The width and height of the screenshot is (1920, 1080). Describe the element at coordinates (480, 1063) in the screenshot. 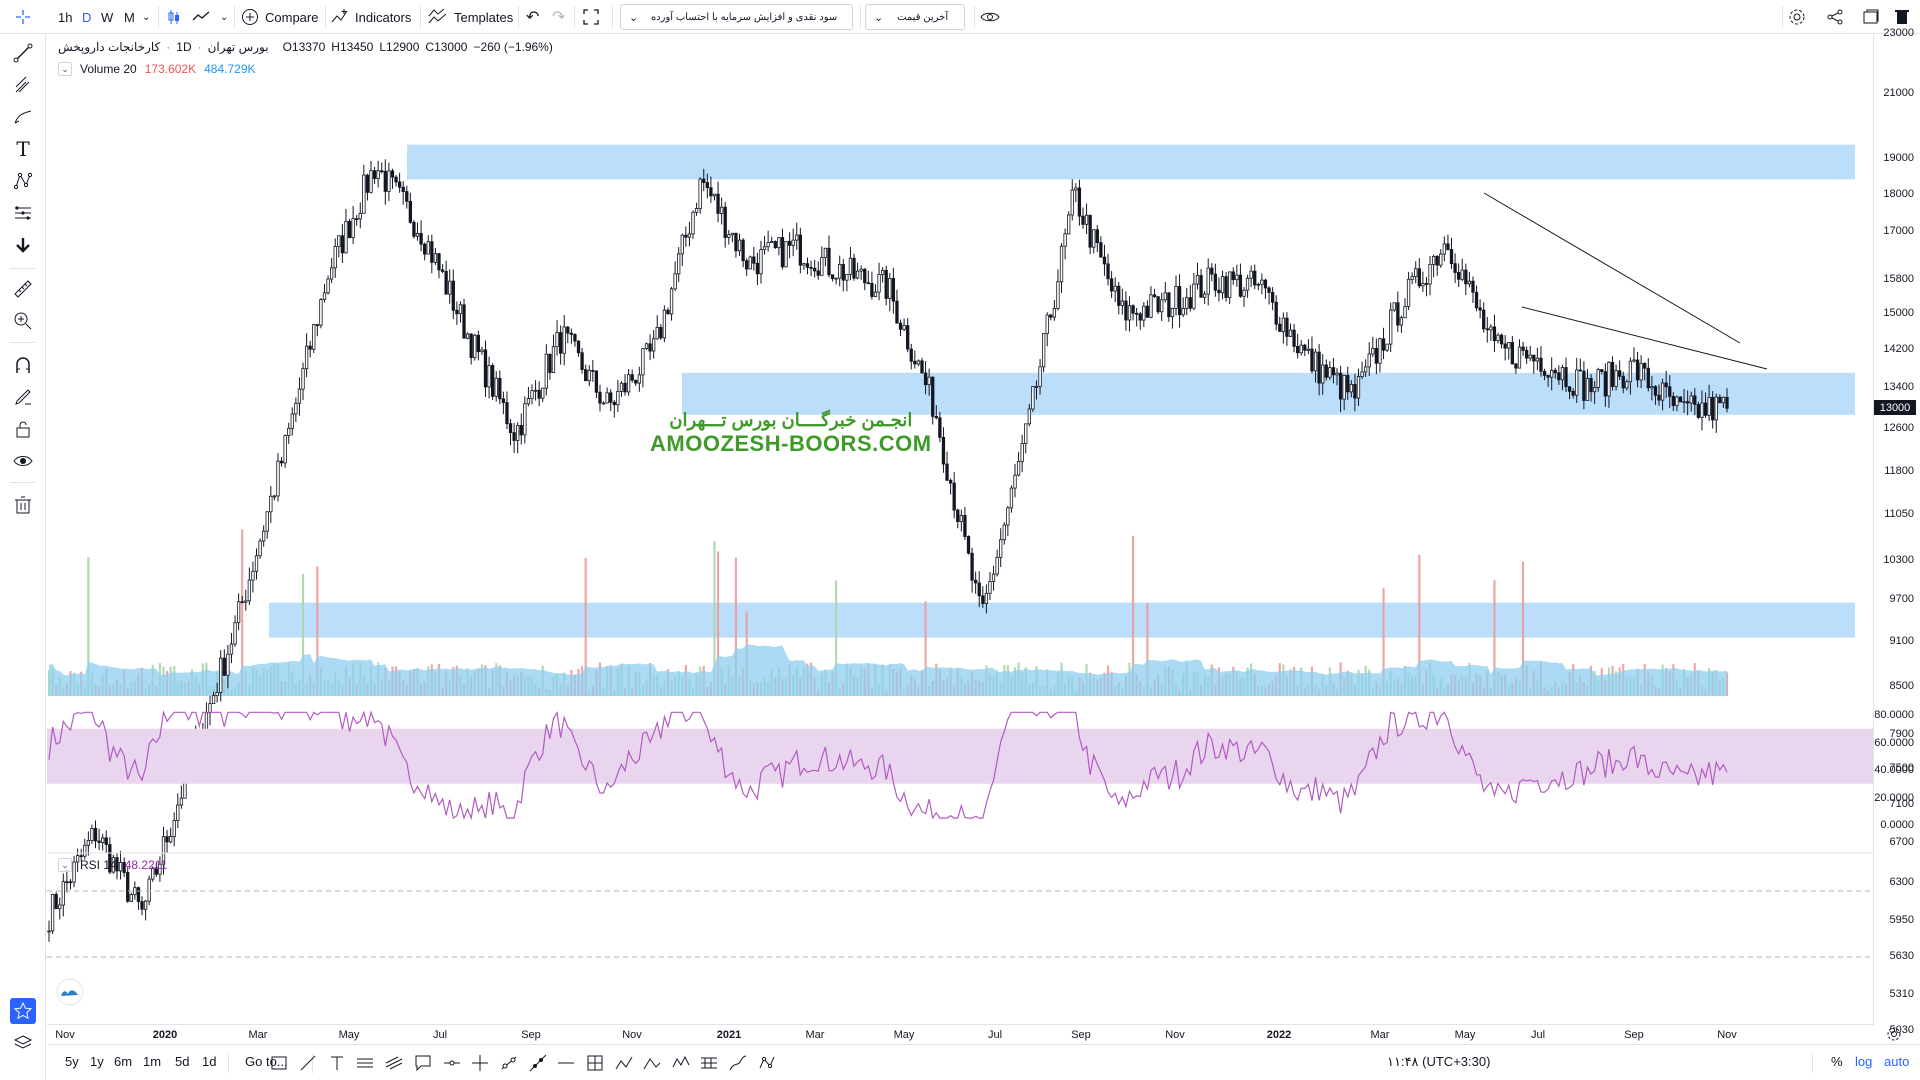

I see `cross-line-icon` at that location.